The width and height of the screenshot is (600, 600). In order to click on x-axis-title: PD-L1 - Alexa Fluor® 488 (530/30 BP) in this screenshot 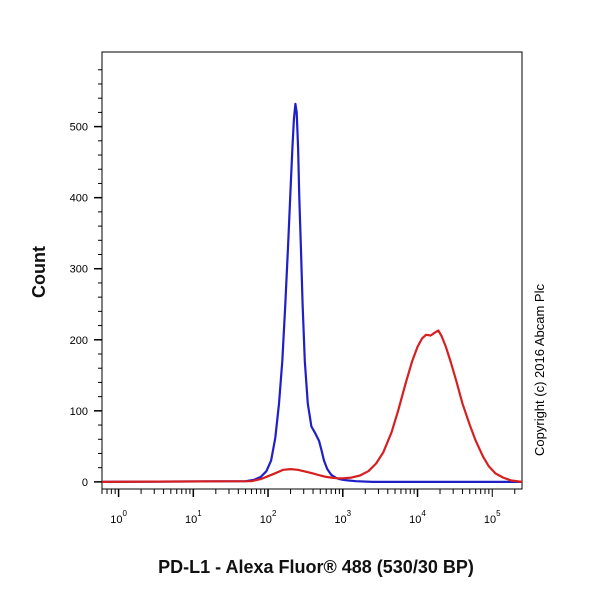, I will do `click(316, 567)`.